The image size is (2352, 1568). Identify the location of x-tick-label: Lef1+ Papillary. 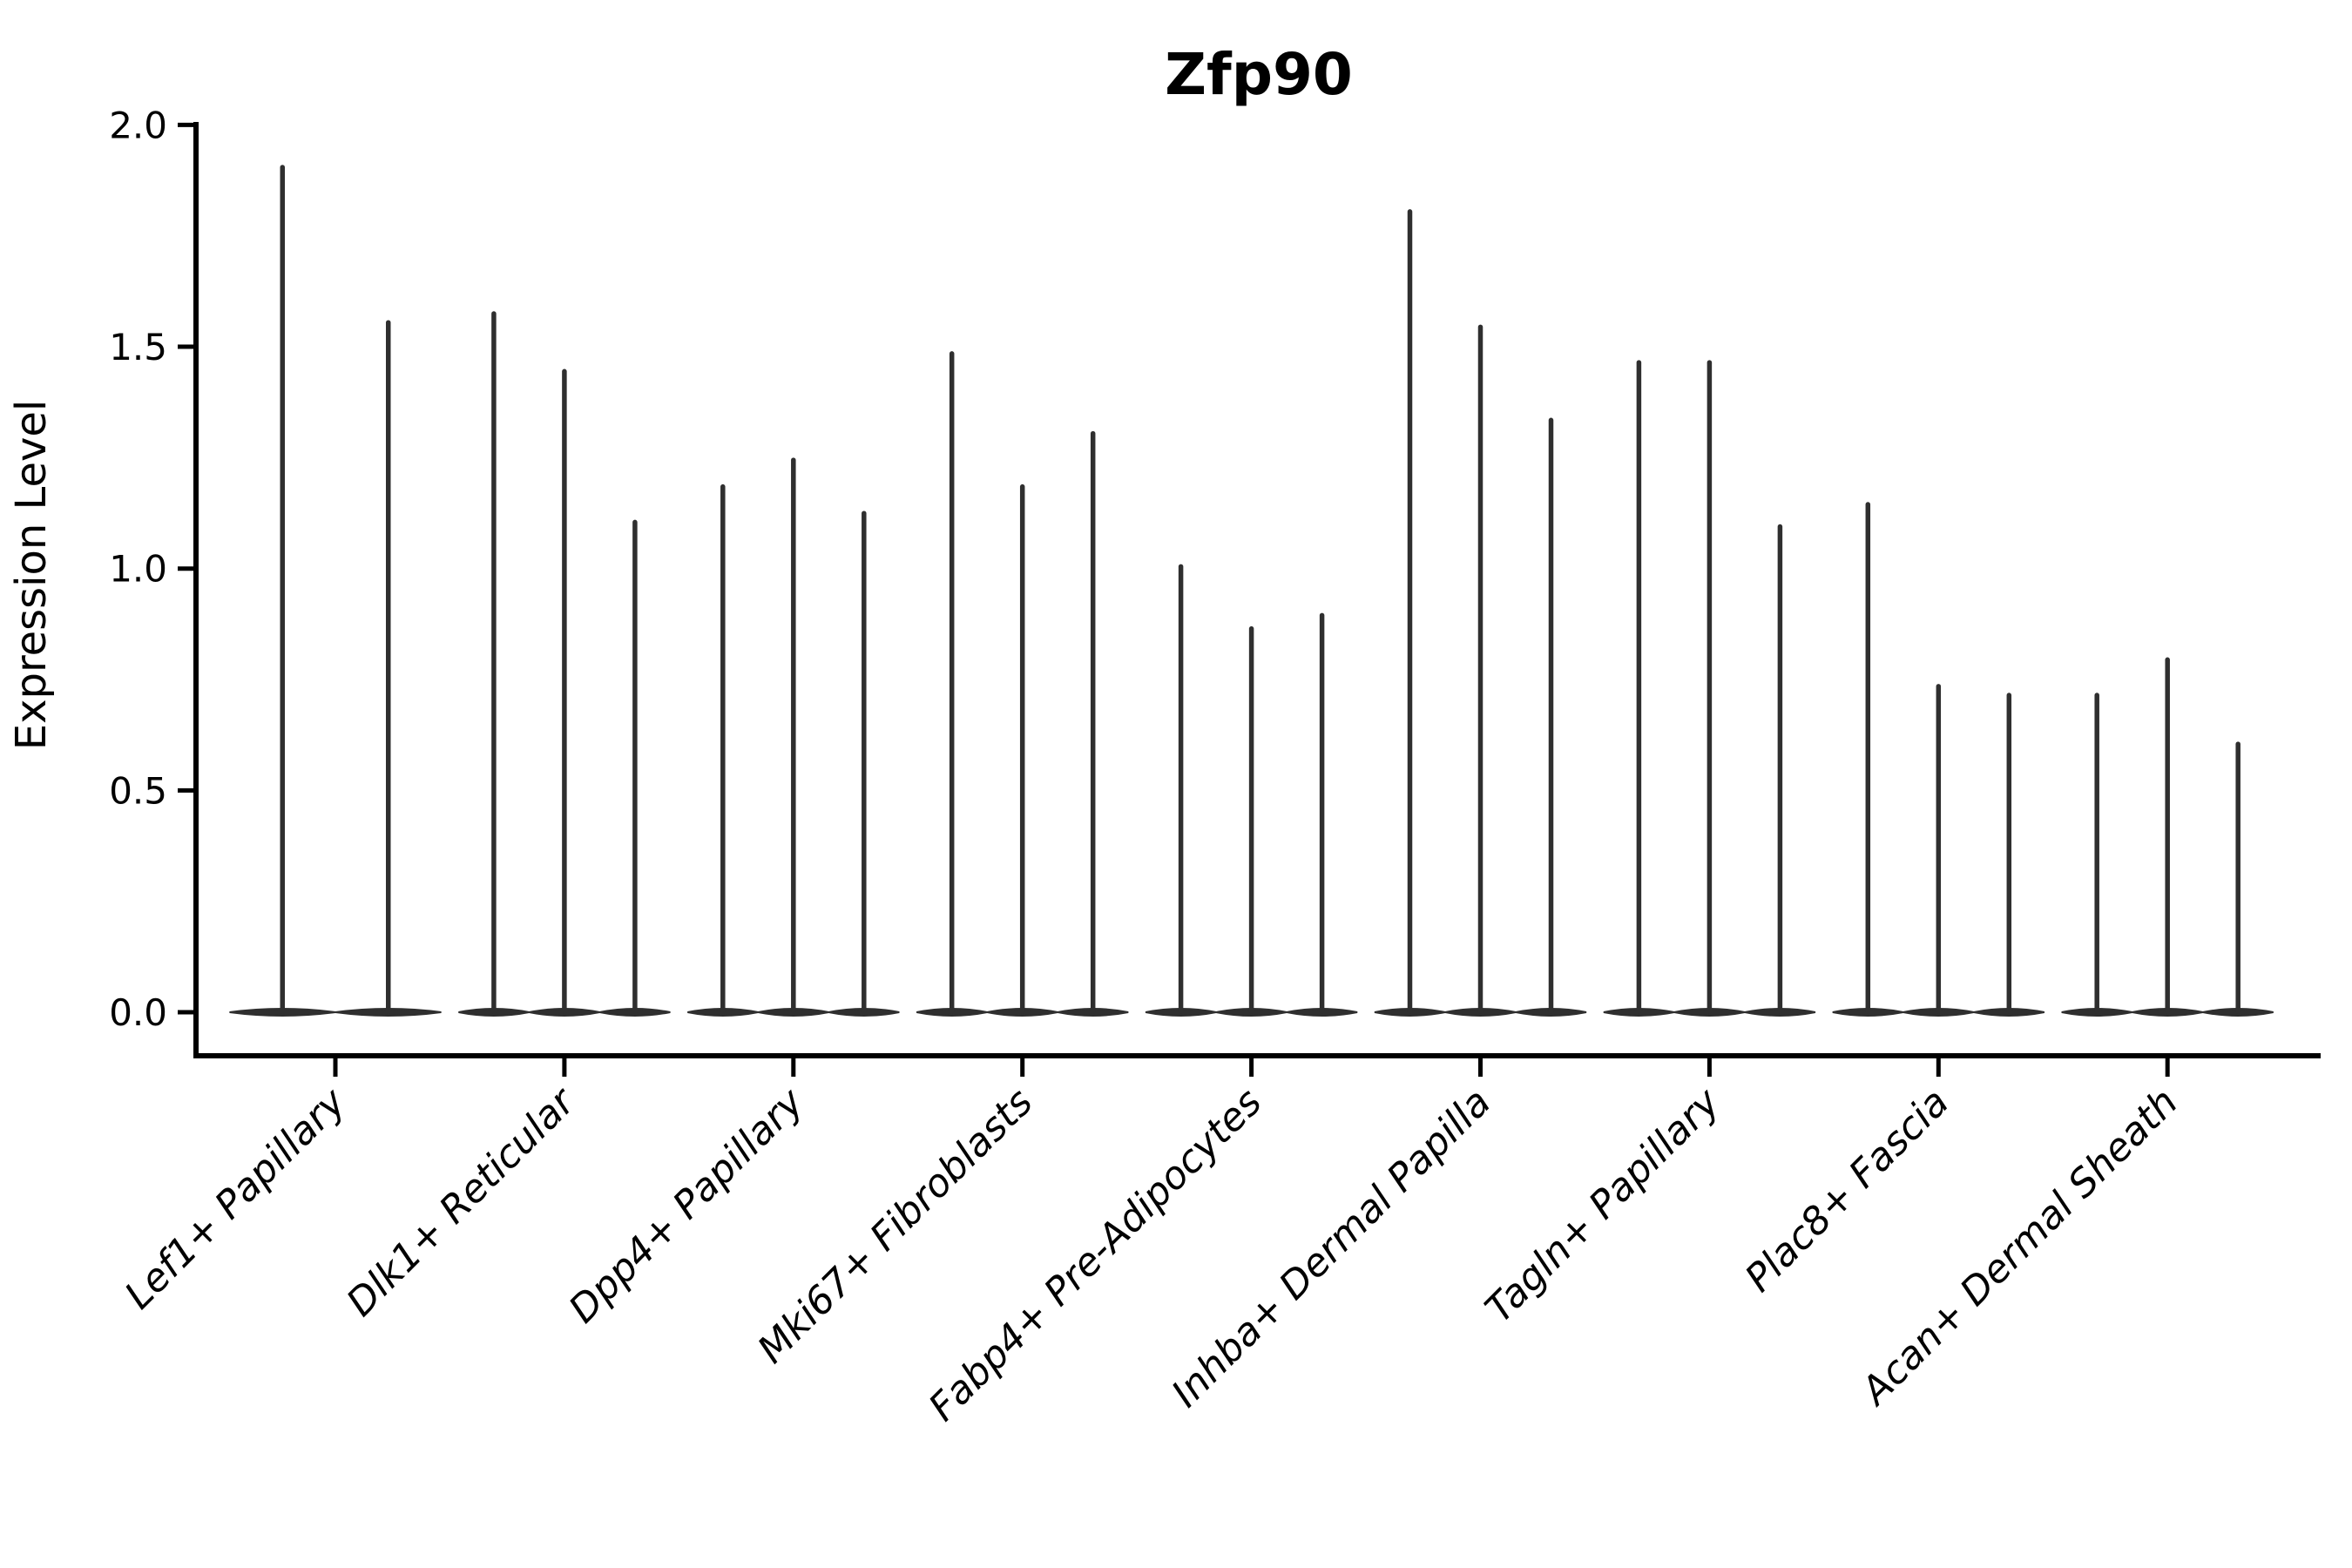
(236, 1198).